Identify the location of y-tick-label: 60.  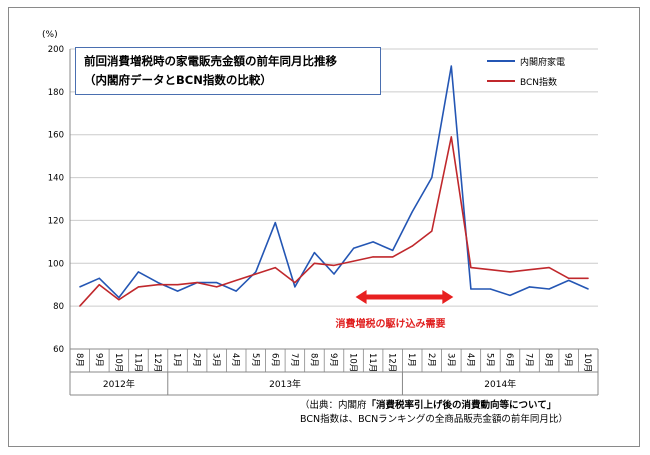
(58, 350).